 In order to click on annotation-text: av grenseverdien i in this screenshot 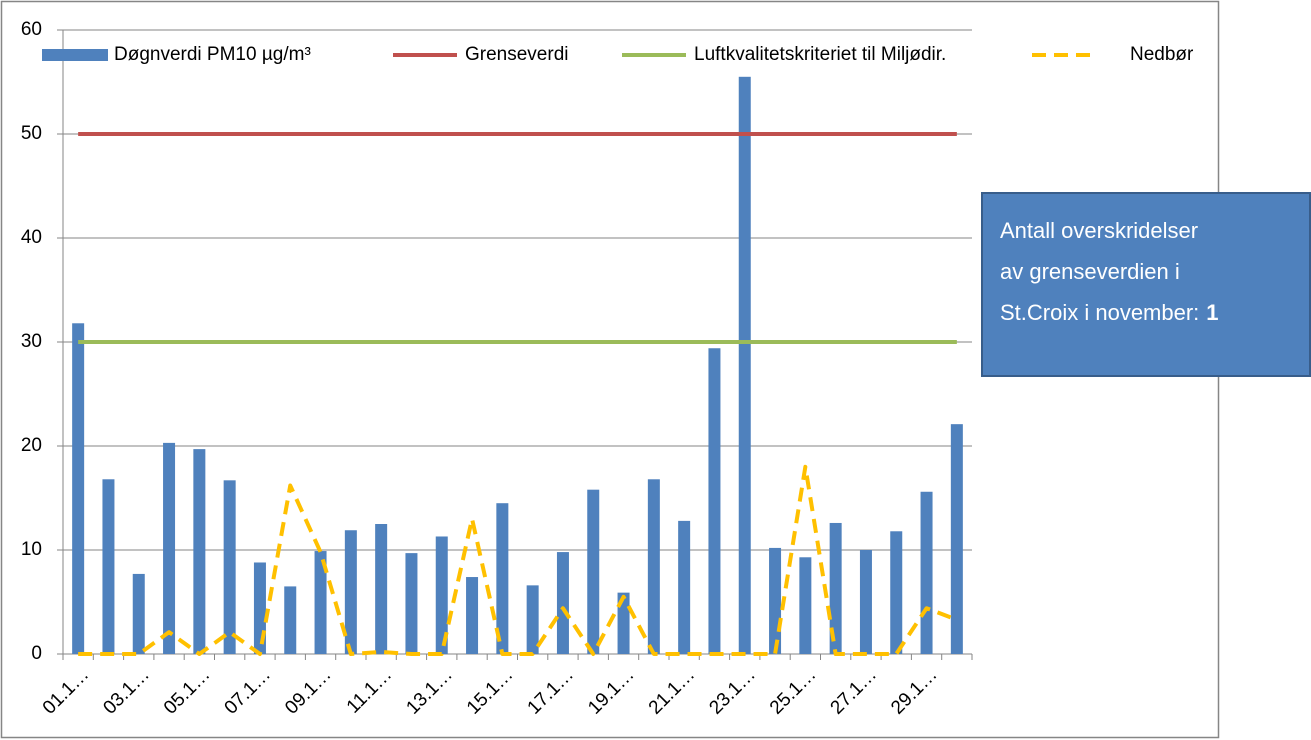, I will do `click(1090, 271)`.